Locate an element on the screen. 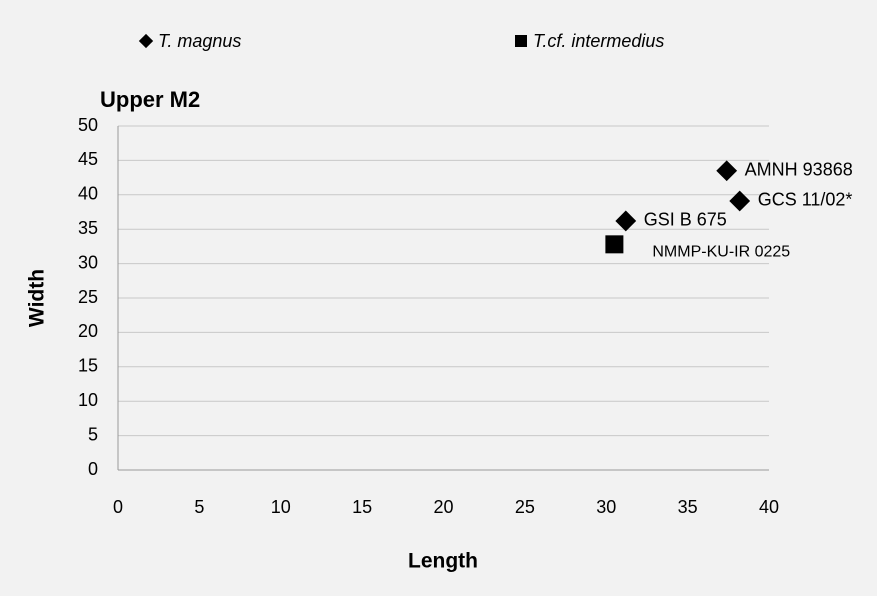 Image resolution: width=877 pixels, height=596 pixels. y-tick-label: 10 is located at coordinates (88, 400).